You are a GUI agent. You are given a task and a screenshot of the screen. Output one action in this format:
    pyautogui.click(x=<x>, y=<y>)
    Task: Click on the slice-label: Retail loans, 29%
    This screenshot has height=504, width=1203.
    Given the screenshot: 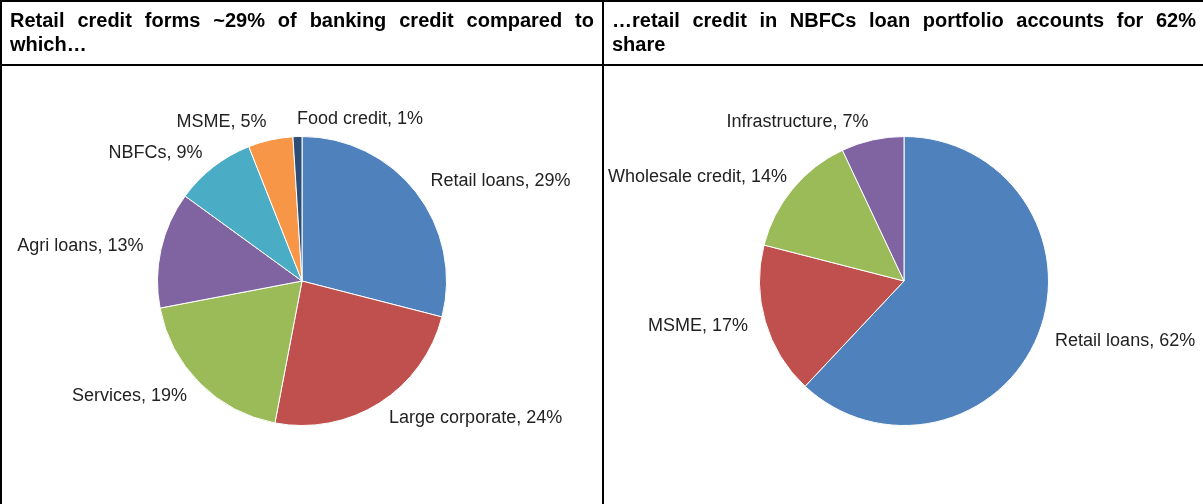 What is the action you would take?
    pyautogui.click(x=500, y=180)
    